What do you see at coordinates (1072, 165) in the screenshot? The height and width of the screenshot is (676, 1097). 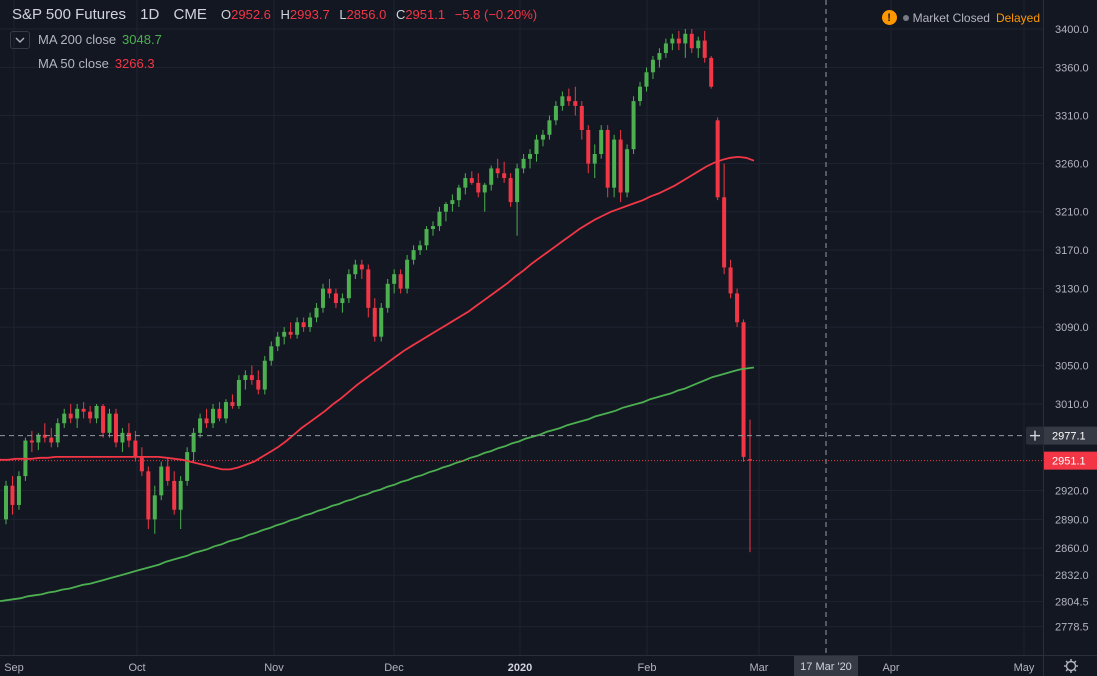 I see `y-tick-label: 3260.0` at bounding box center [1072, 165].